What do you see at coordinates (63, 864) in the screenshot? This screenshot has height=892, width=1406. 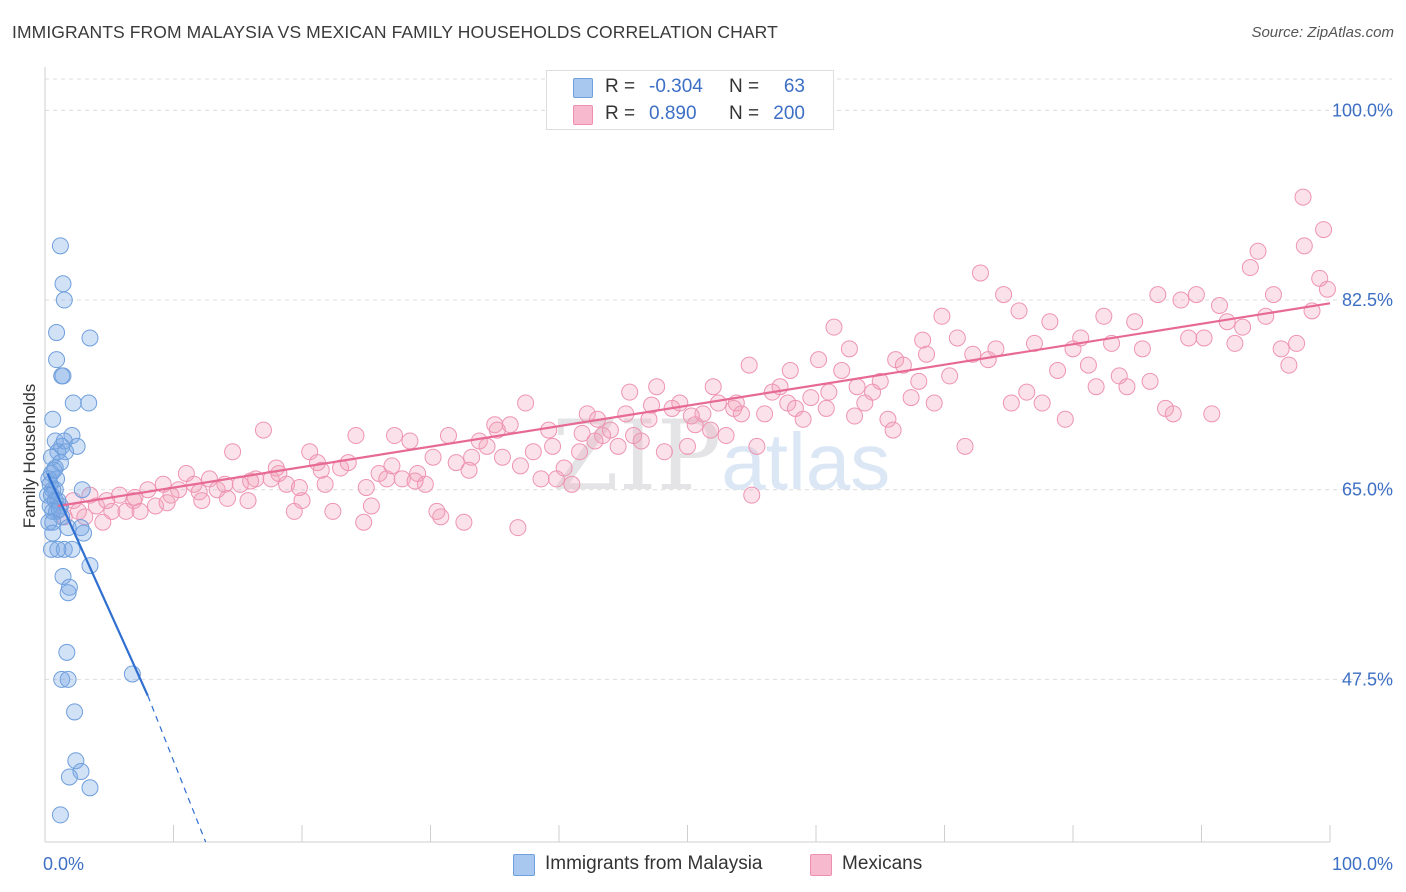 I see `x-tick-label-left: 0.0%` at bounding box center [63, 864].